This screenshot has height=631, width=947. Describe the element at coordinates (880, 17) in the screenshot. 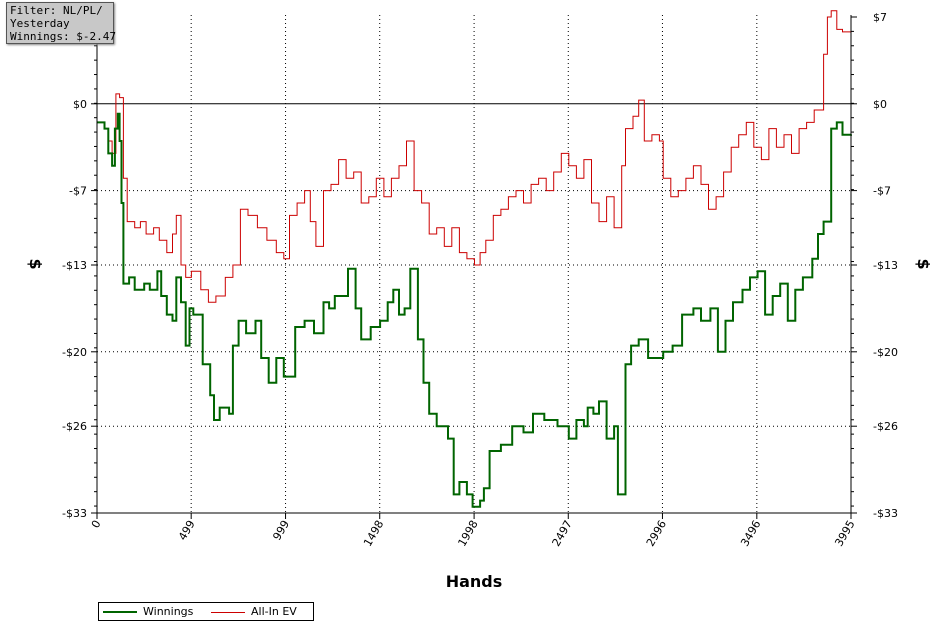

I see `y-tick-label-right: $7` at that location.